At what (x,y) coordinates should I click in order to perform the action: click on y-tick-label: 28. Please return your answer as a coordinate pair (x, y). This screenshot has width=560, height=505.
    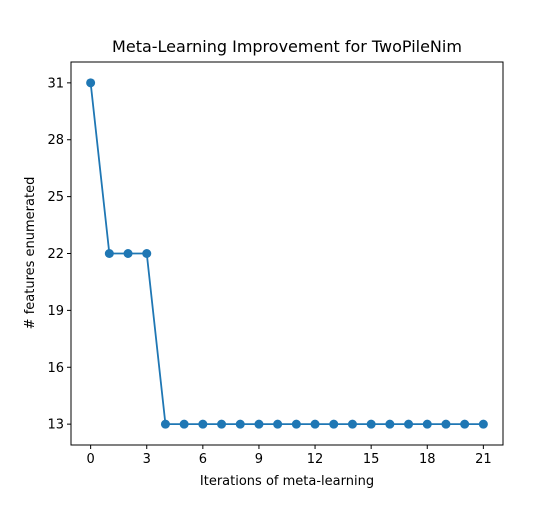
    Looking at the image, I should click on (55, 140).